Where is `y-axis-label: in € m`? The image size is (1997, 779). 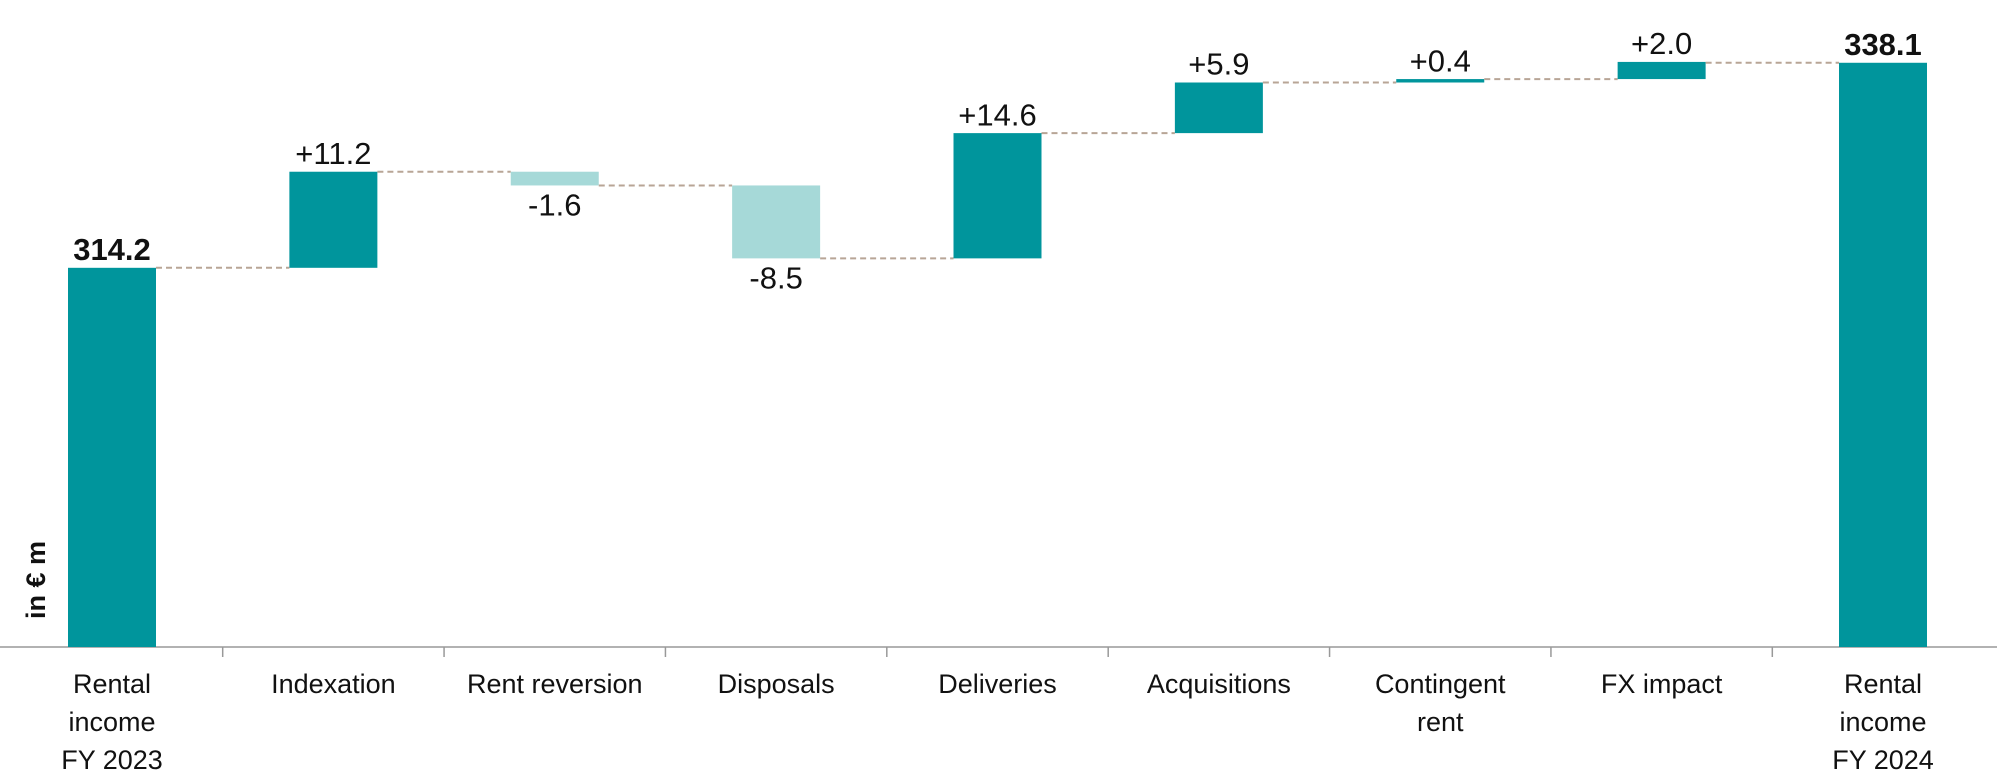 y-axis-label: in € m is located at coordinates (36, 580).